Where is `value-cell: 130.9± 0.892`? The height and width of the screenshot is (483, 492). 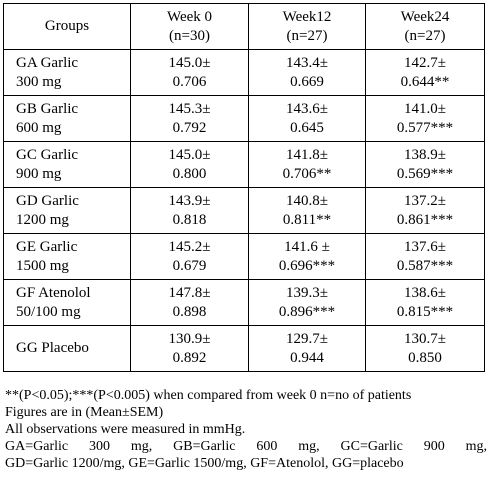 value-cell: 130.9± 0.892 is located at coordinates (189, 348).